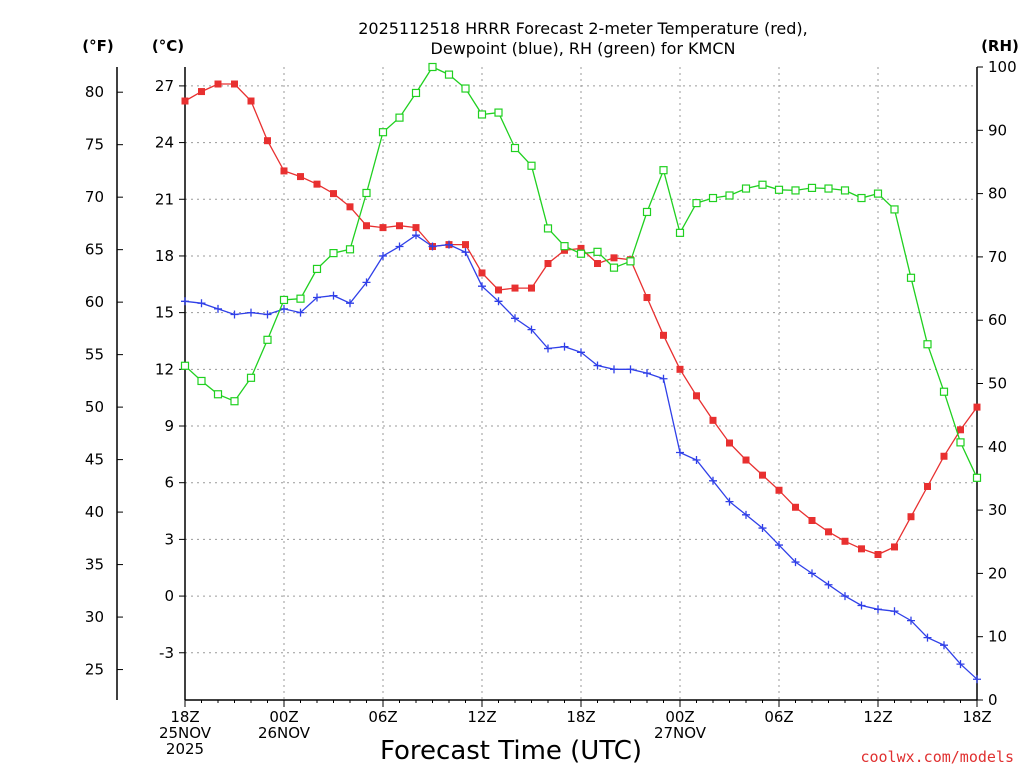 The height and width of the screenshot is (768, 1024). Describe the element at coordinates (94, 460) in the screenshot. I see `fahrenheit-tick-label: 45` at that location.